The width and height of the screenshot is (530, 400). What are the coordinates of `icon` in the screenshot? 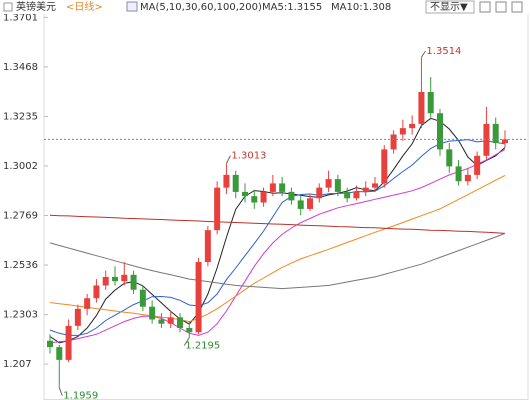 It's located at (8, 7).